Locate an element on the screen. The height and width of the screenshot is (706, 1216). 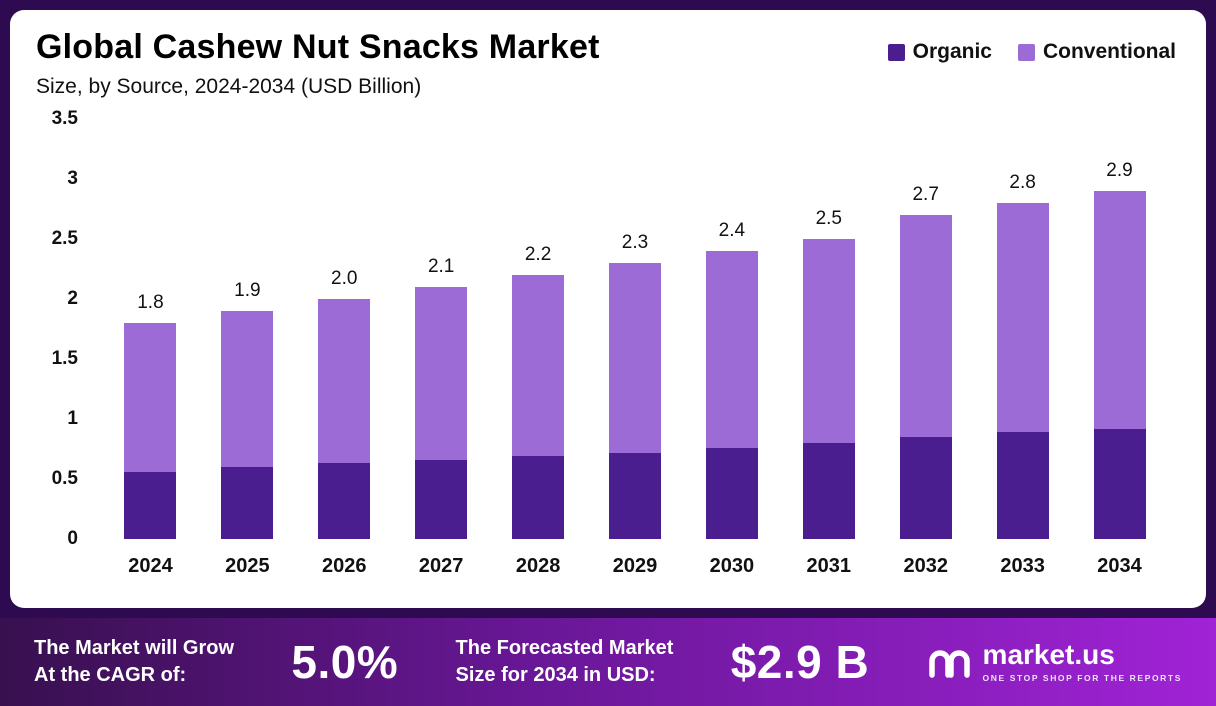
x-axis-label: 2028 is located at coordinates (538, 566).